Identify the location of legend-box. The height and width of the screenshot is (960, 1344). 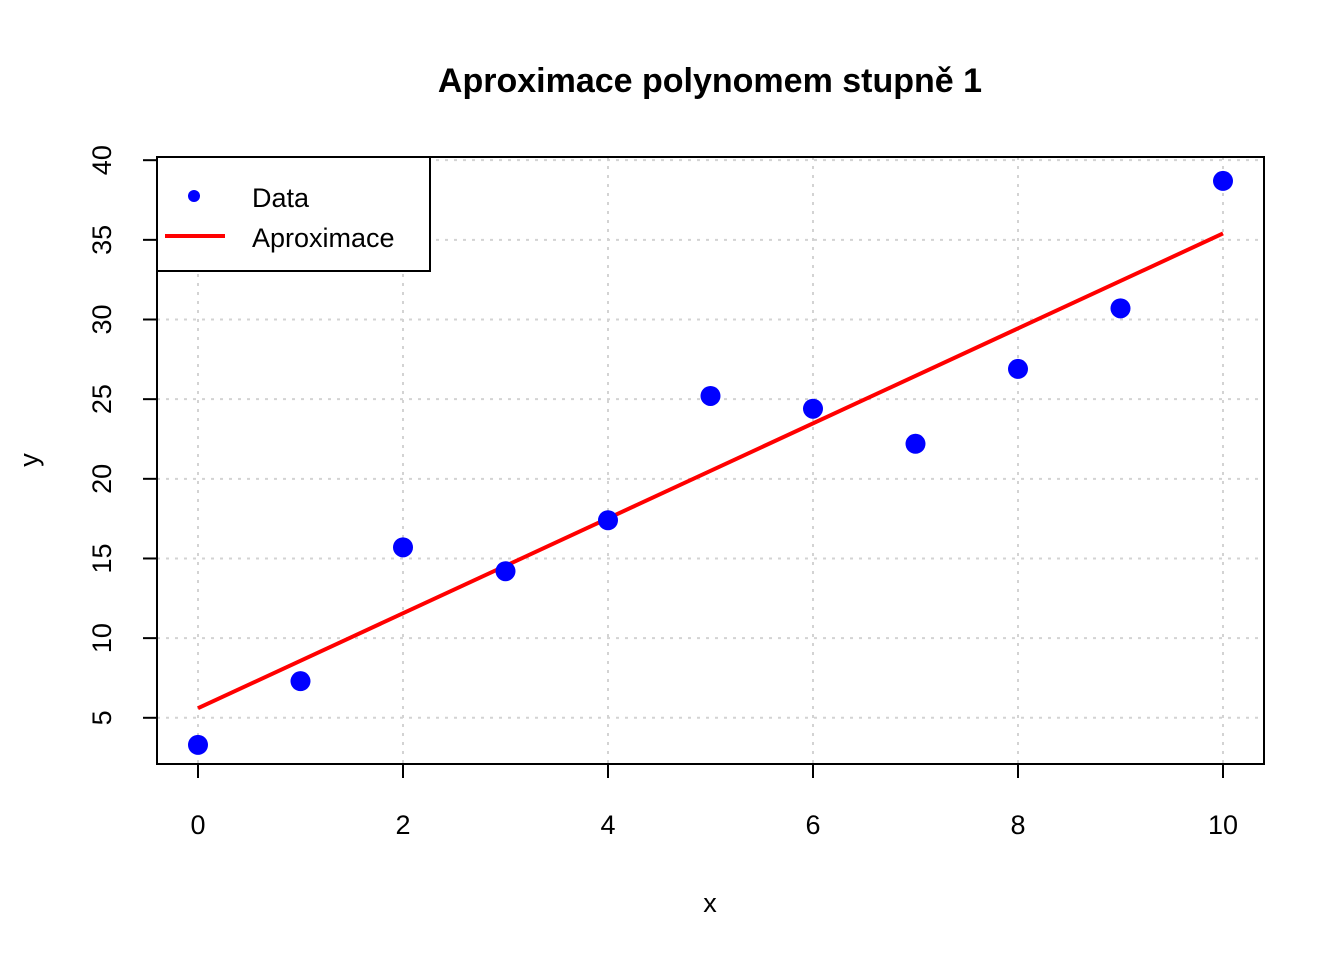
(293, 214).